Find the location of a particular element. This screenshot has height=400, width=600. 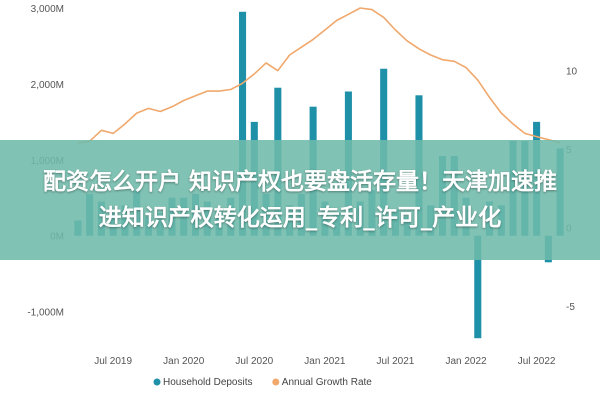

x-tick-5: Jan 2022 is located at coordinates (466, 361).